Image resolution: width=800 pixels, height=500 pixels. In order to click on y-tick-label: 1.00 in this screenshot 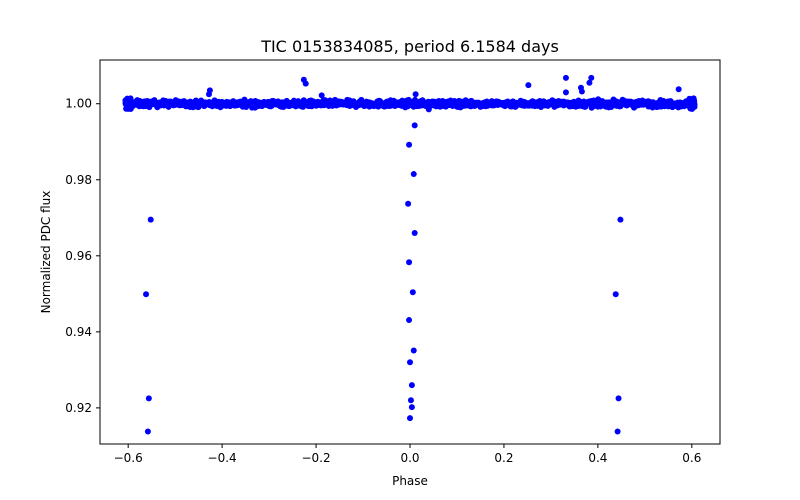, I will do `click(78, 104)`.